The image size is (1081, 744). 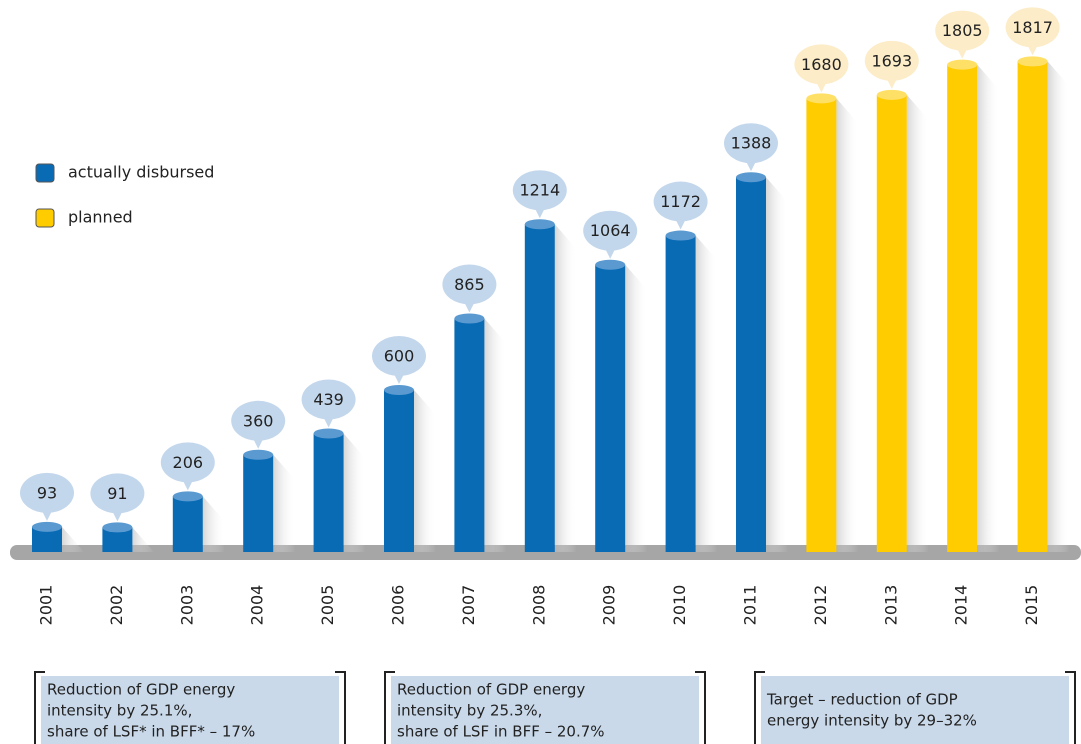 What do you see at coordinates (679, 605) in the screenshot?
I see `x-tick-label: 2010` at bounding box center [679, 605].